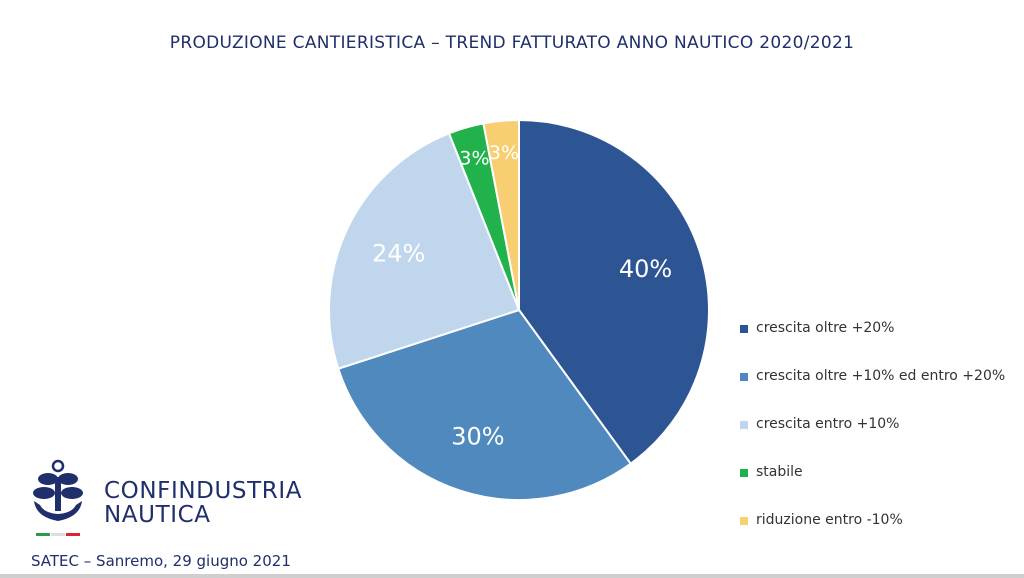 This screenshot has height=578, width=1024. I want to click on legend-label: riduzione entro -10%, so click(829, 520).